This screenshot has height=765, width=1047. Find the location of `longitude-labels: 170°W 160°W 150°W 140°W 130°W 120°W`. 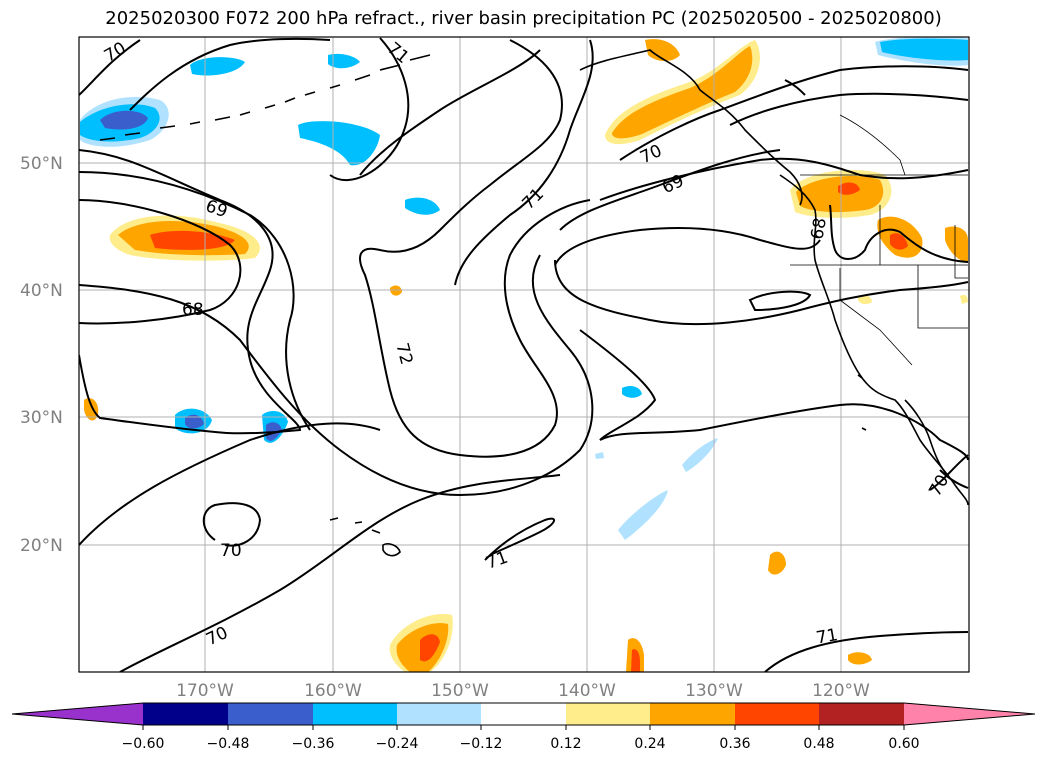

longitude-labels: 170°W 160°W 150°W 140°W 130°W 120°W is located at coordinates (523, 691).